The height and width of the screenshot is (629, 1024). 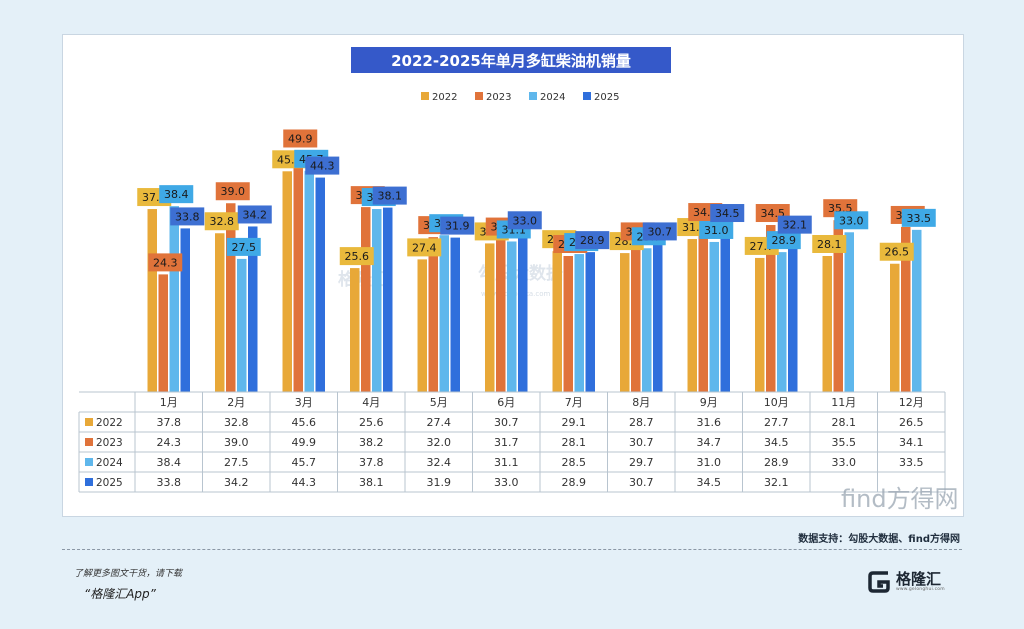 I want to click on table-cell: 34.1, so click(x=911, y=442).